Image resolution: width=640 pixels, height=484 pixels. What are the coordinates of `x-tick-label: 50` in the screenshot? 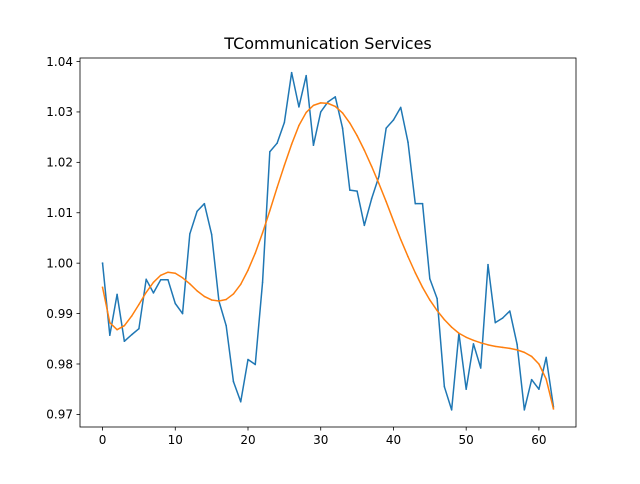 It's located at (466, 440).